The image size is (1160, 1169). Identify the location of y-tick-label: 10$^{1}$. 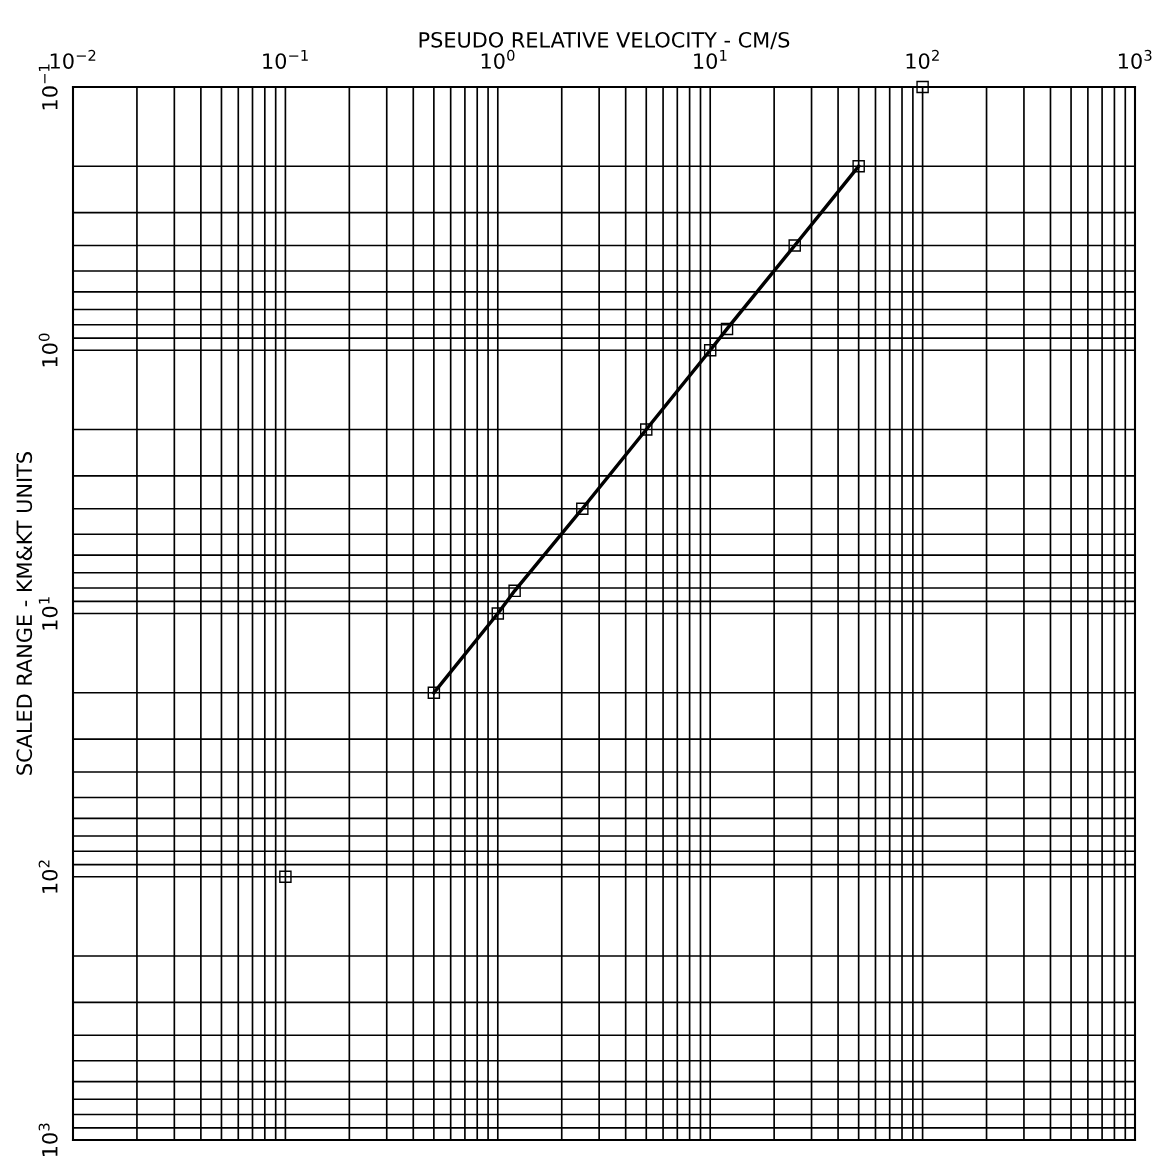
(48, 613).